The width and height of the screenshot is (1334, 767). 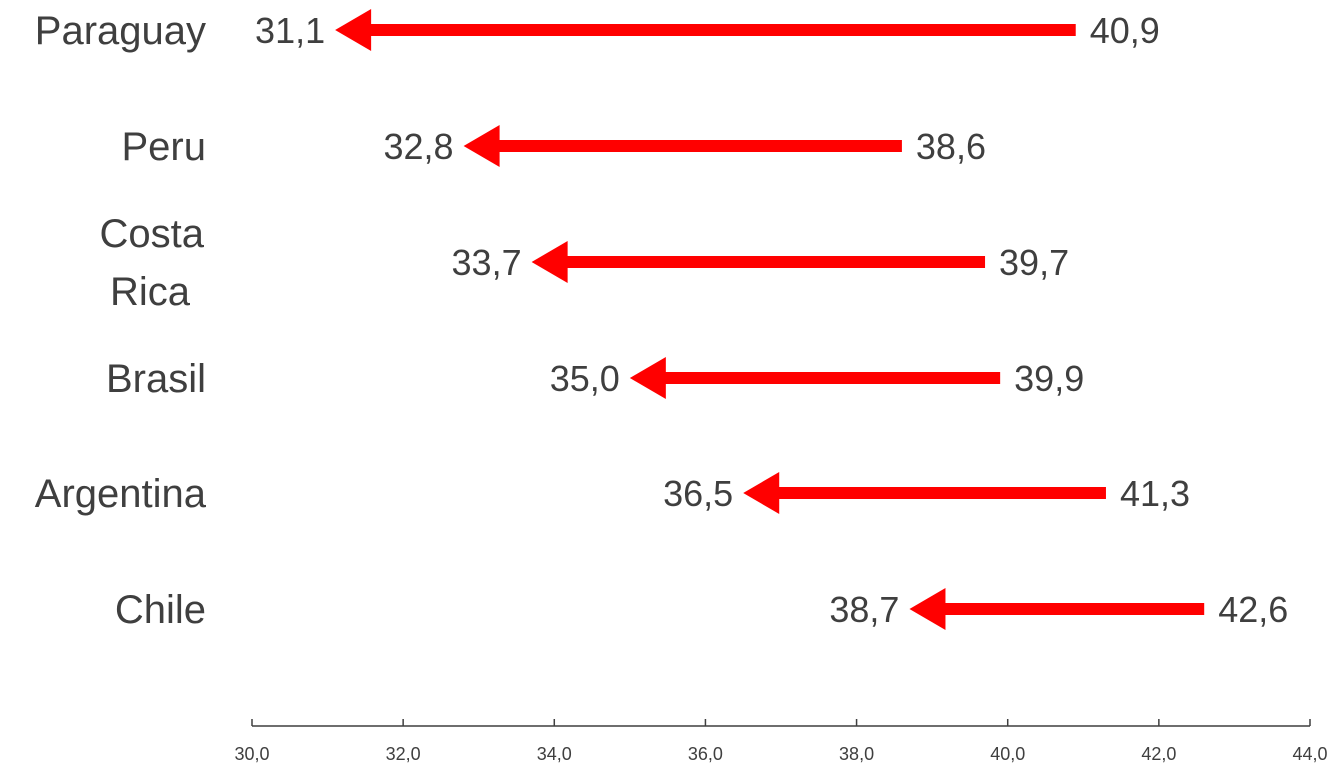 What do you see at coordinates (150, 292) in the screenshot?
I see `category-label-line: Rica` at bounding box center [150, 292].